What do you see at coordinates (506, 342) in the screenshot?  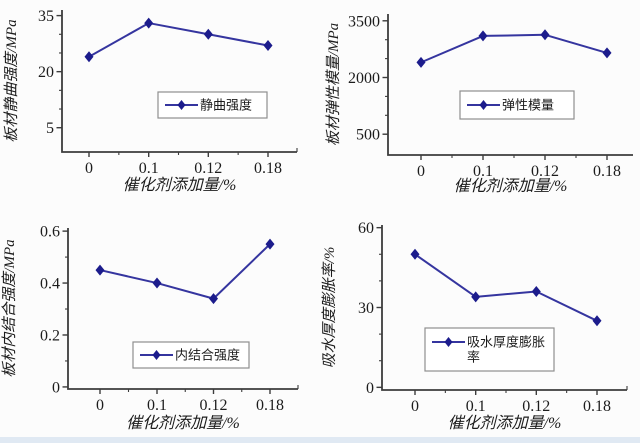 I see `legend-label: 吸水厚度膨胀` at bounding box center [506, 342].